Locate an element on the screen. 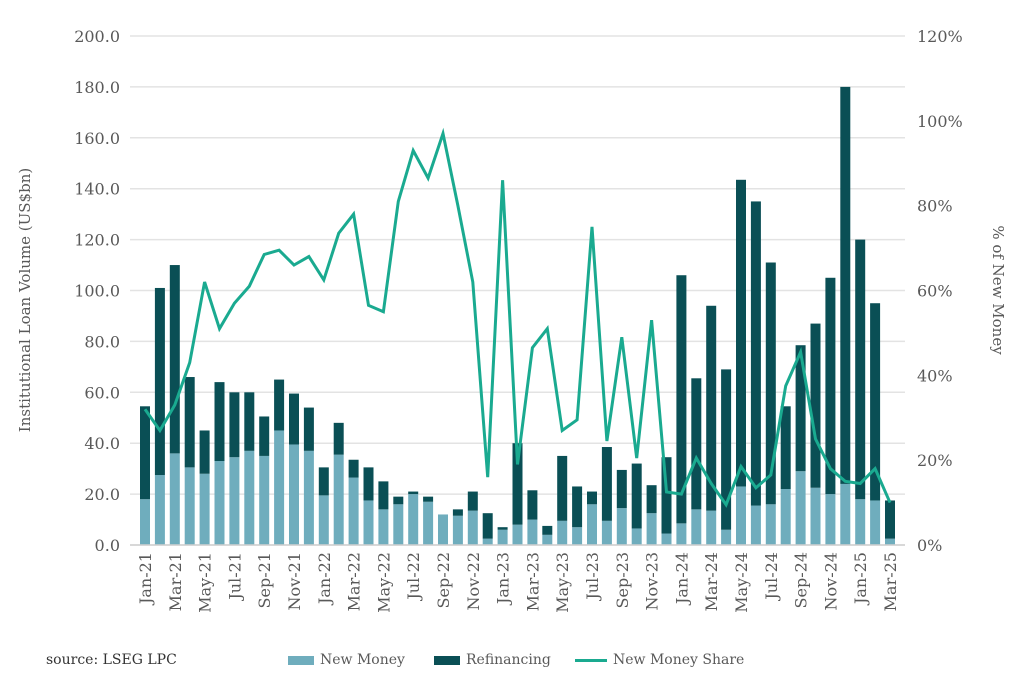 The height and width of the screenshot is (684, 1024). y2-tick-label: 80% is located at coordinates (935, 206).